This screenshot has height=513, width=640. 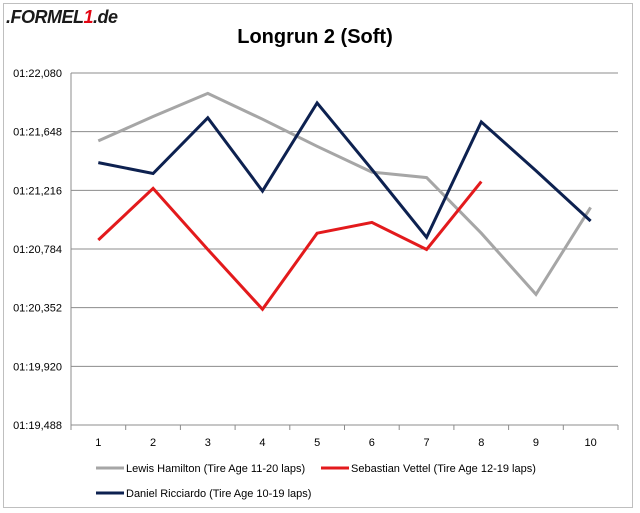 What do you see at coordinates (426, 443) in the screenshot?
I see `x-tick-label: 7` at bounding box center [426, 443].